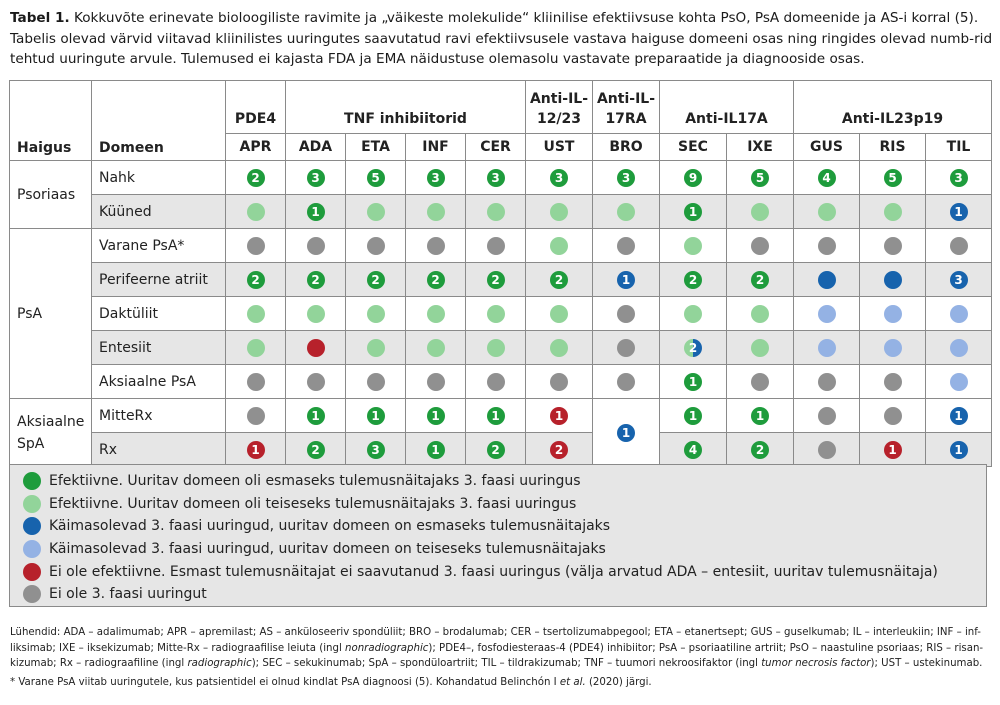 The height and width of the screenshot is (705, 1000). What do you see at coordinates (128, 594) in the screenshot?
I see `legend-text: Ei ole 3. faasi uuringut` at bounding box center [128, 594].